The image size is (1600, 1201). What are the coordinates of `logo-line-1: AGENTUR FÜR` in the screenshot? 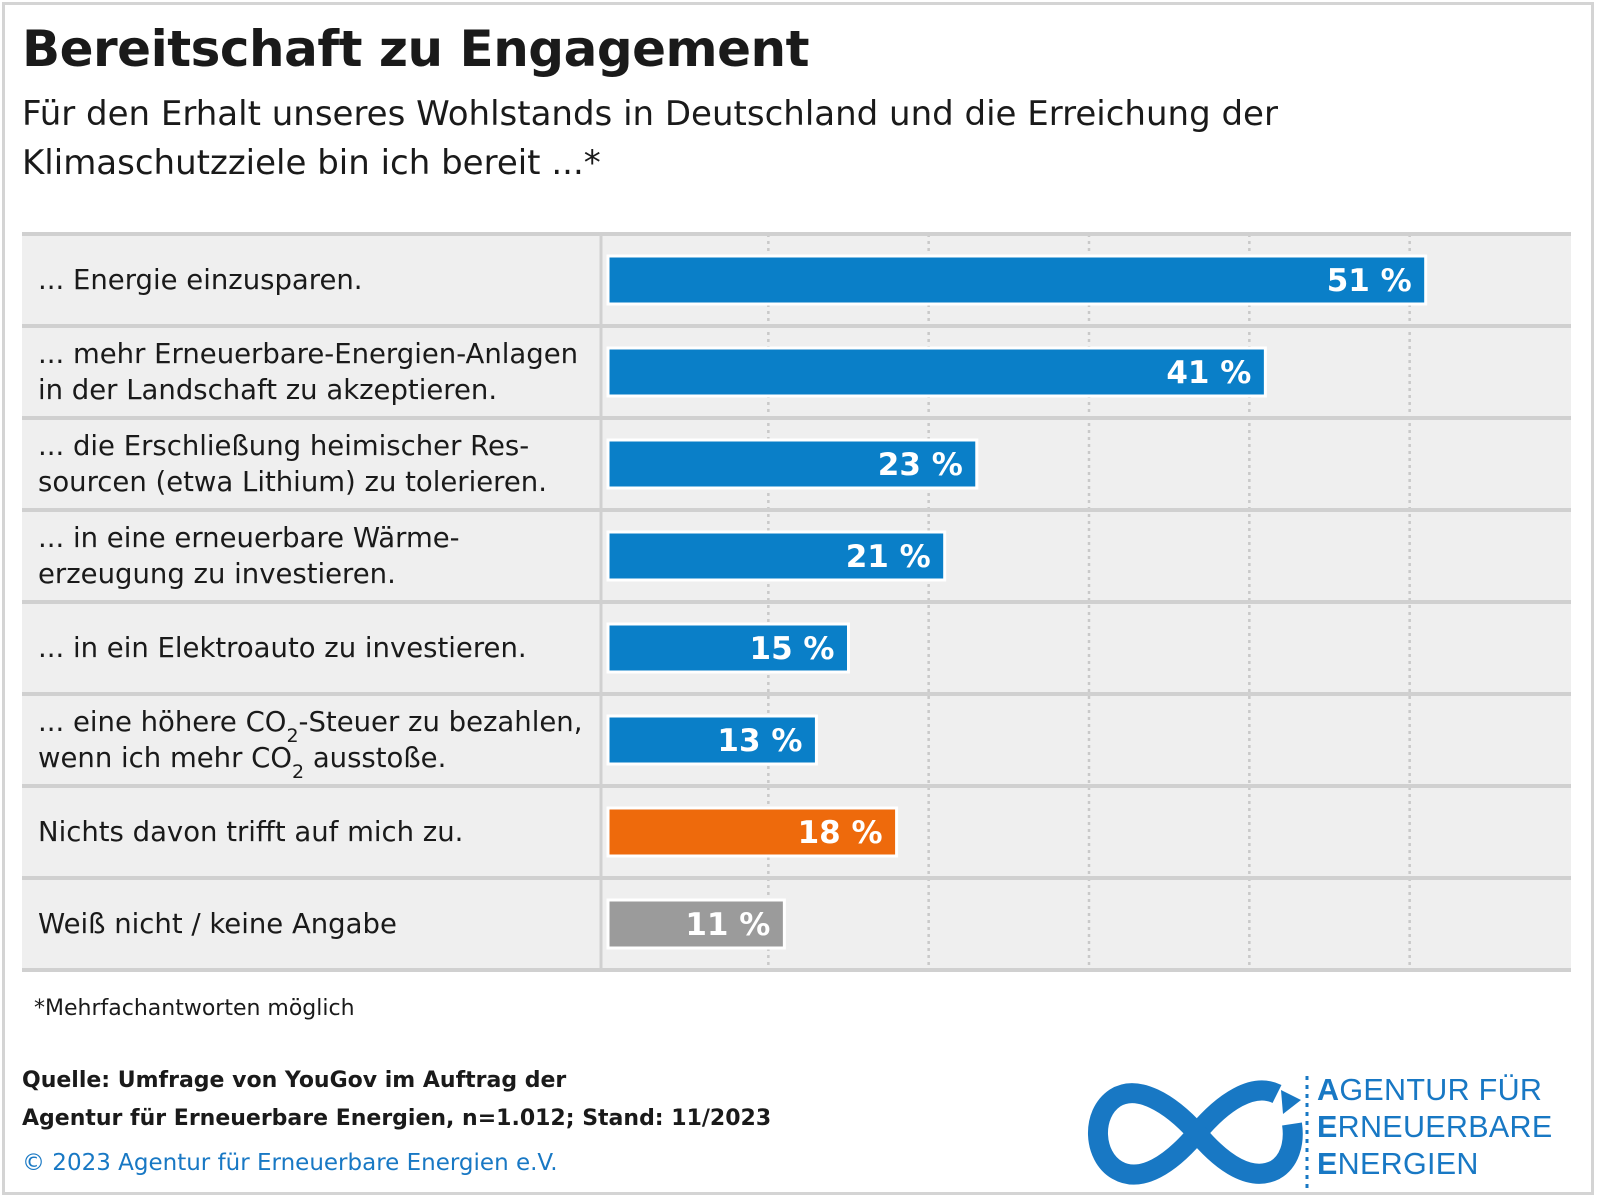 It's located at (1430, 1090).